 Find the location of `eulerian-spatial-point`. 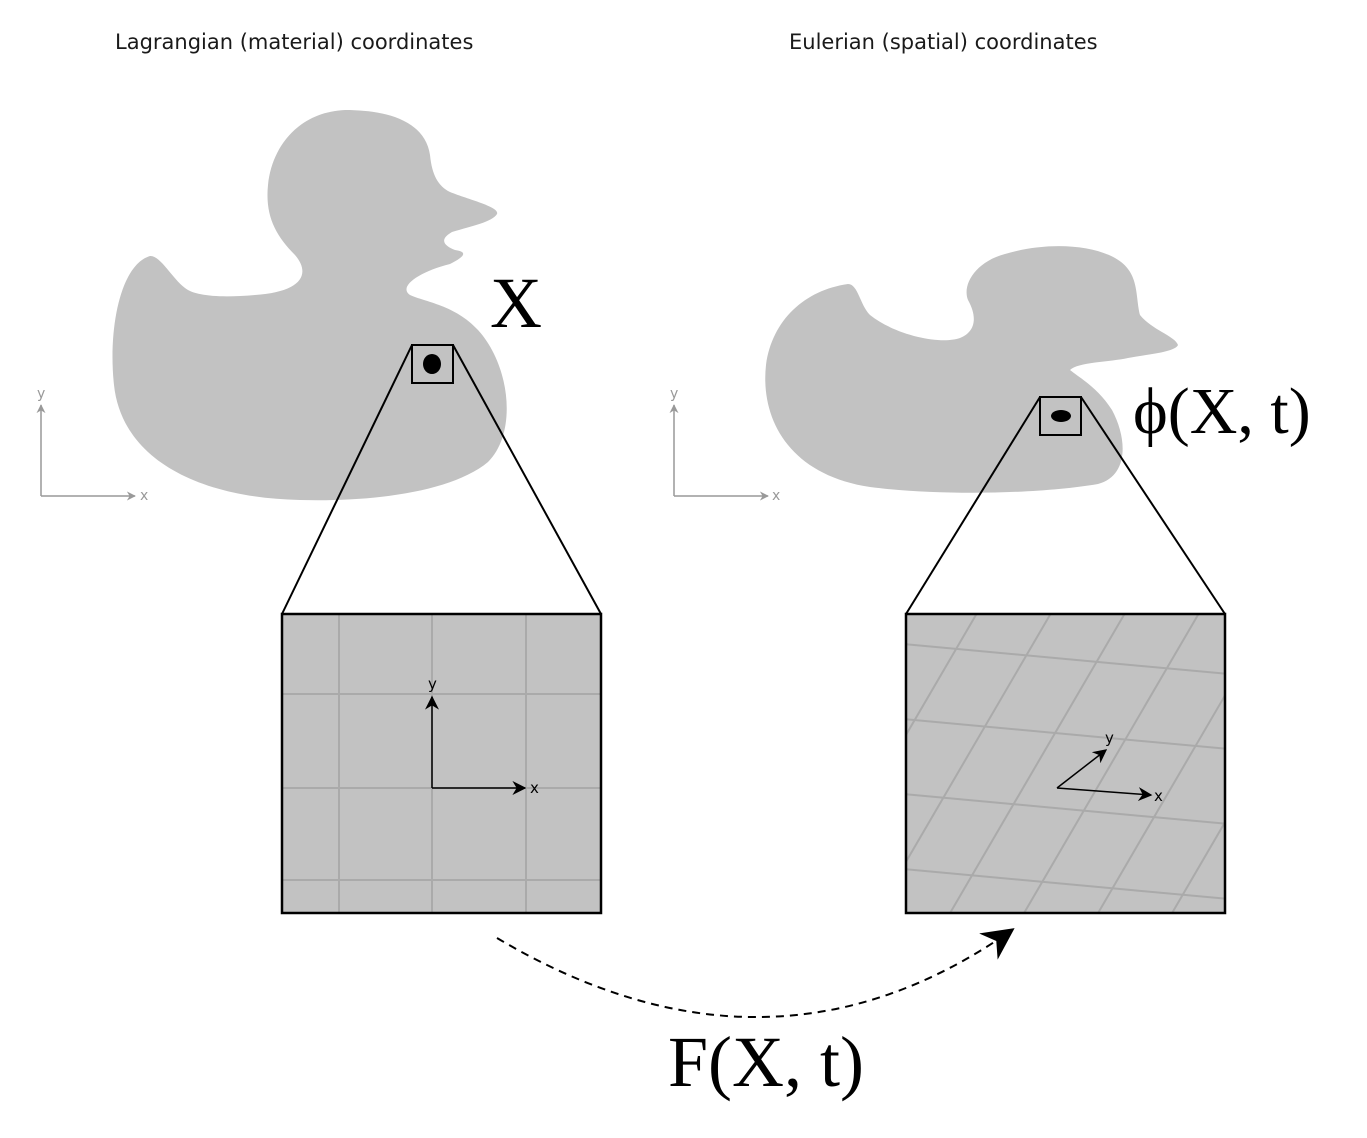

eulerian-spatial-point is located at coordinates (1061, 416).